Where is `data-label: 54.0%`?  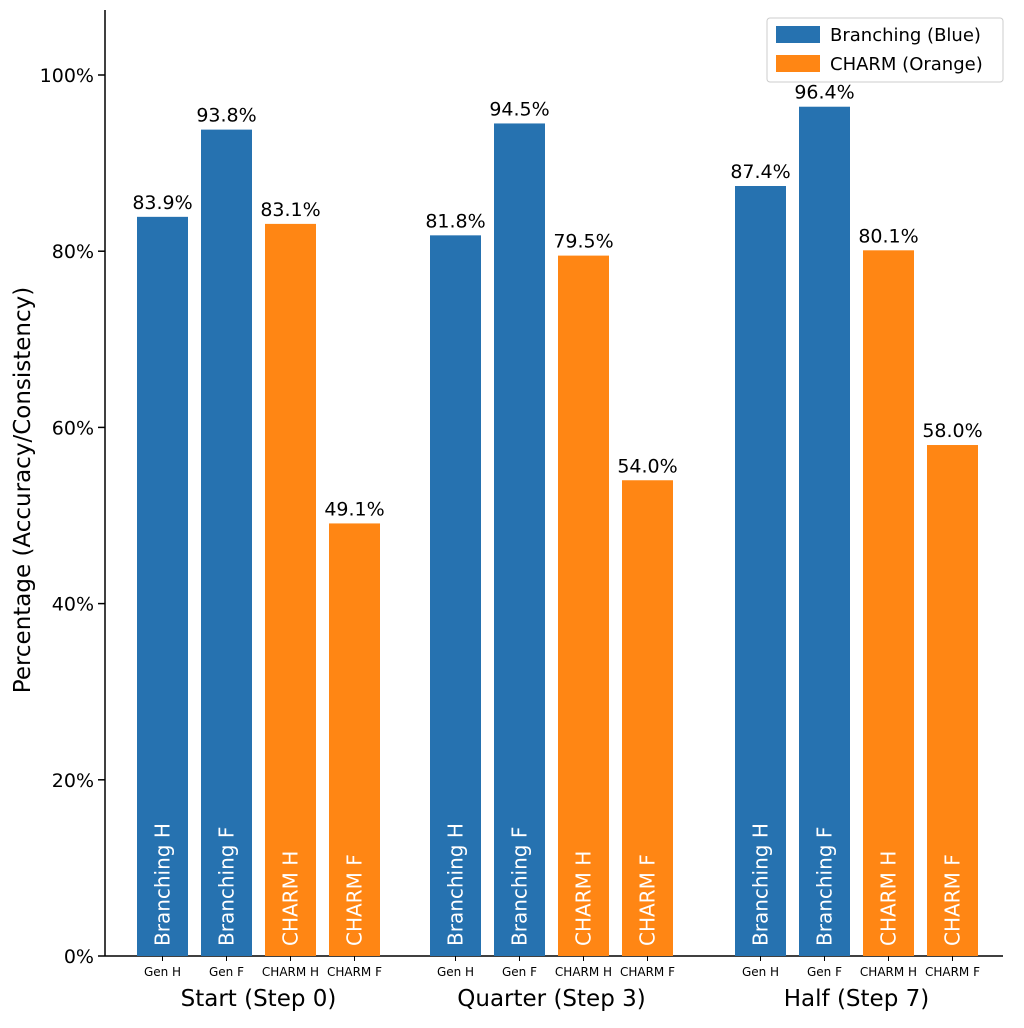
data-label: 54.0% is located at coordinates (647, 466).